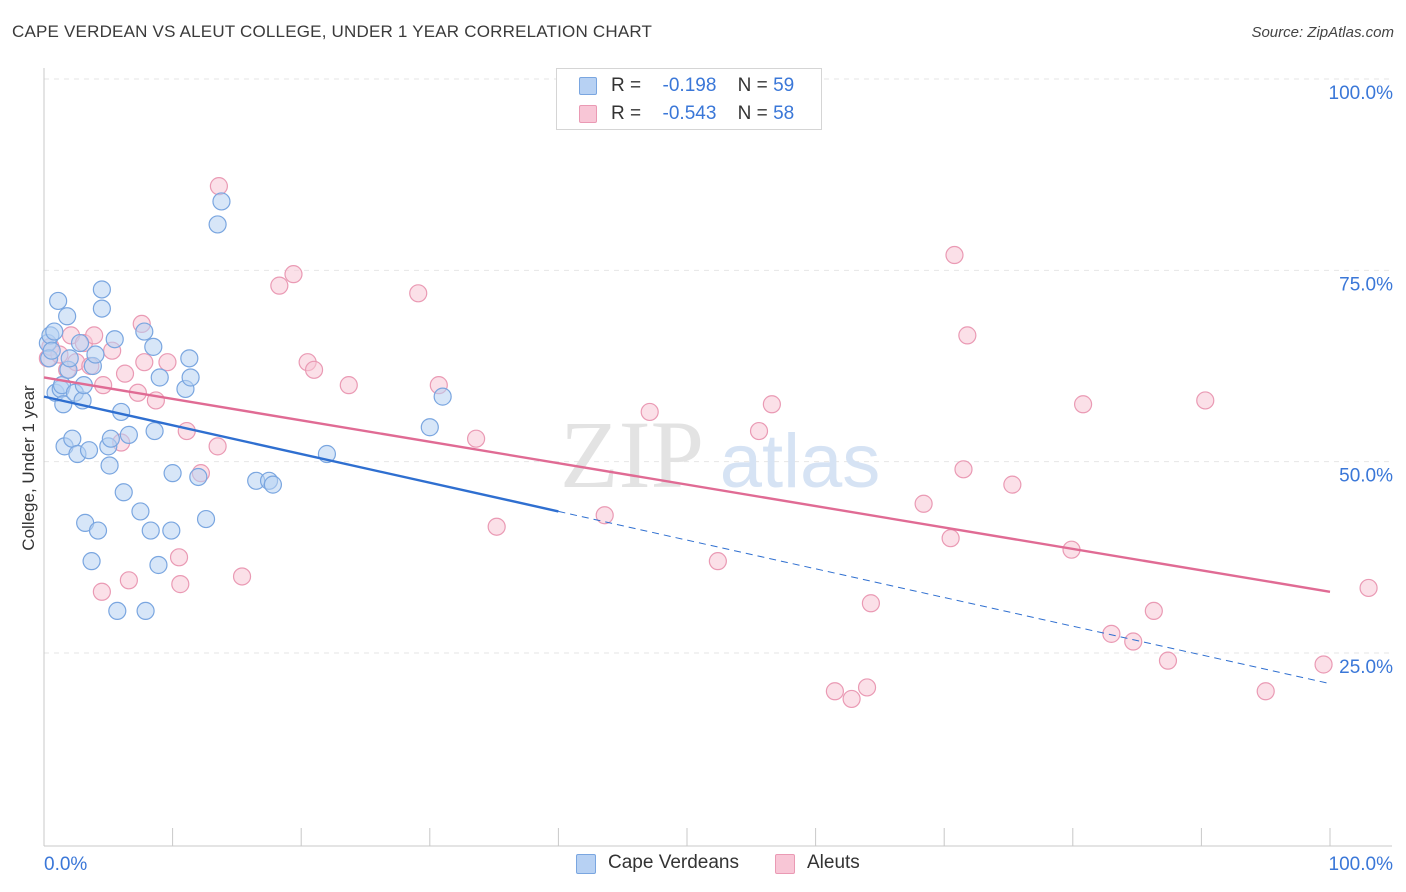  Describe the element at coordinates (833, 862) in the screenshot. I see `legend-label: Aleuts` at that location.